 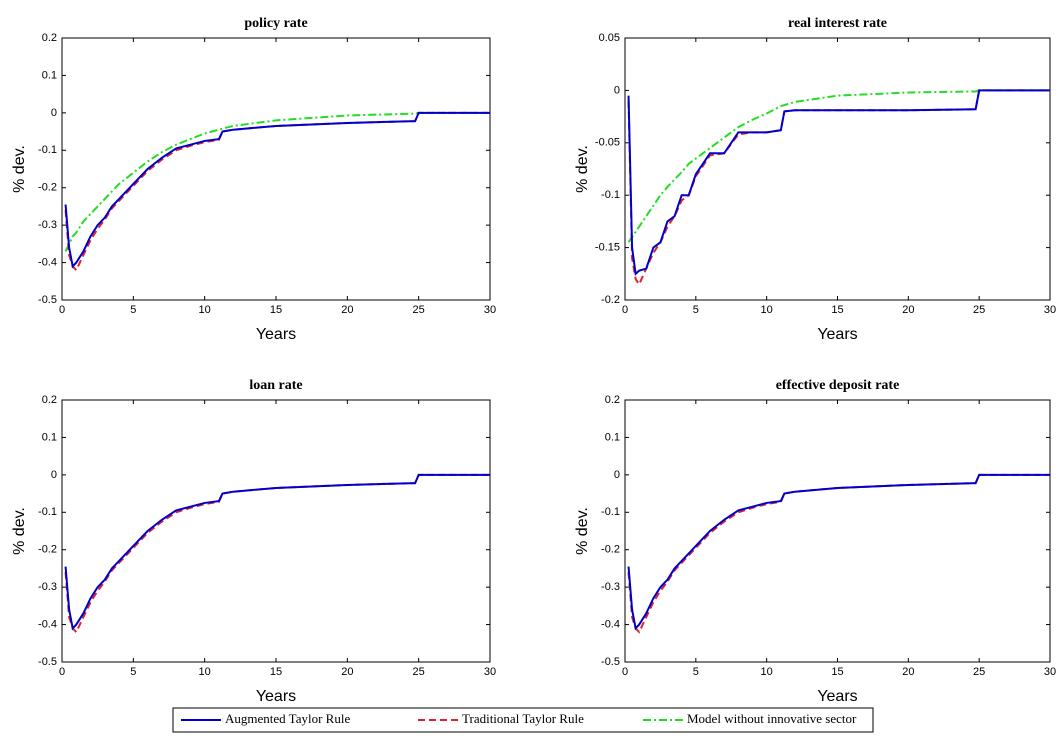 What do you see at coordinates (609, 38) in the screenshot?
I see `y-tick-label: 0.05` at bounding box center [609, 38].